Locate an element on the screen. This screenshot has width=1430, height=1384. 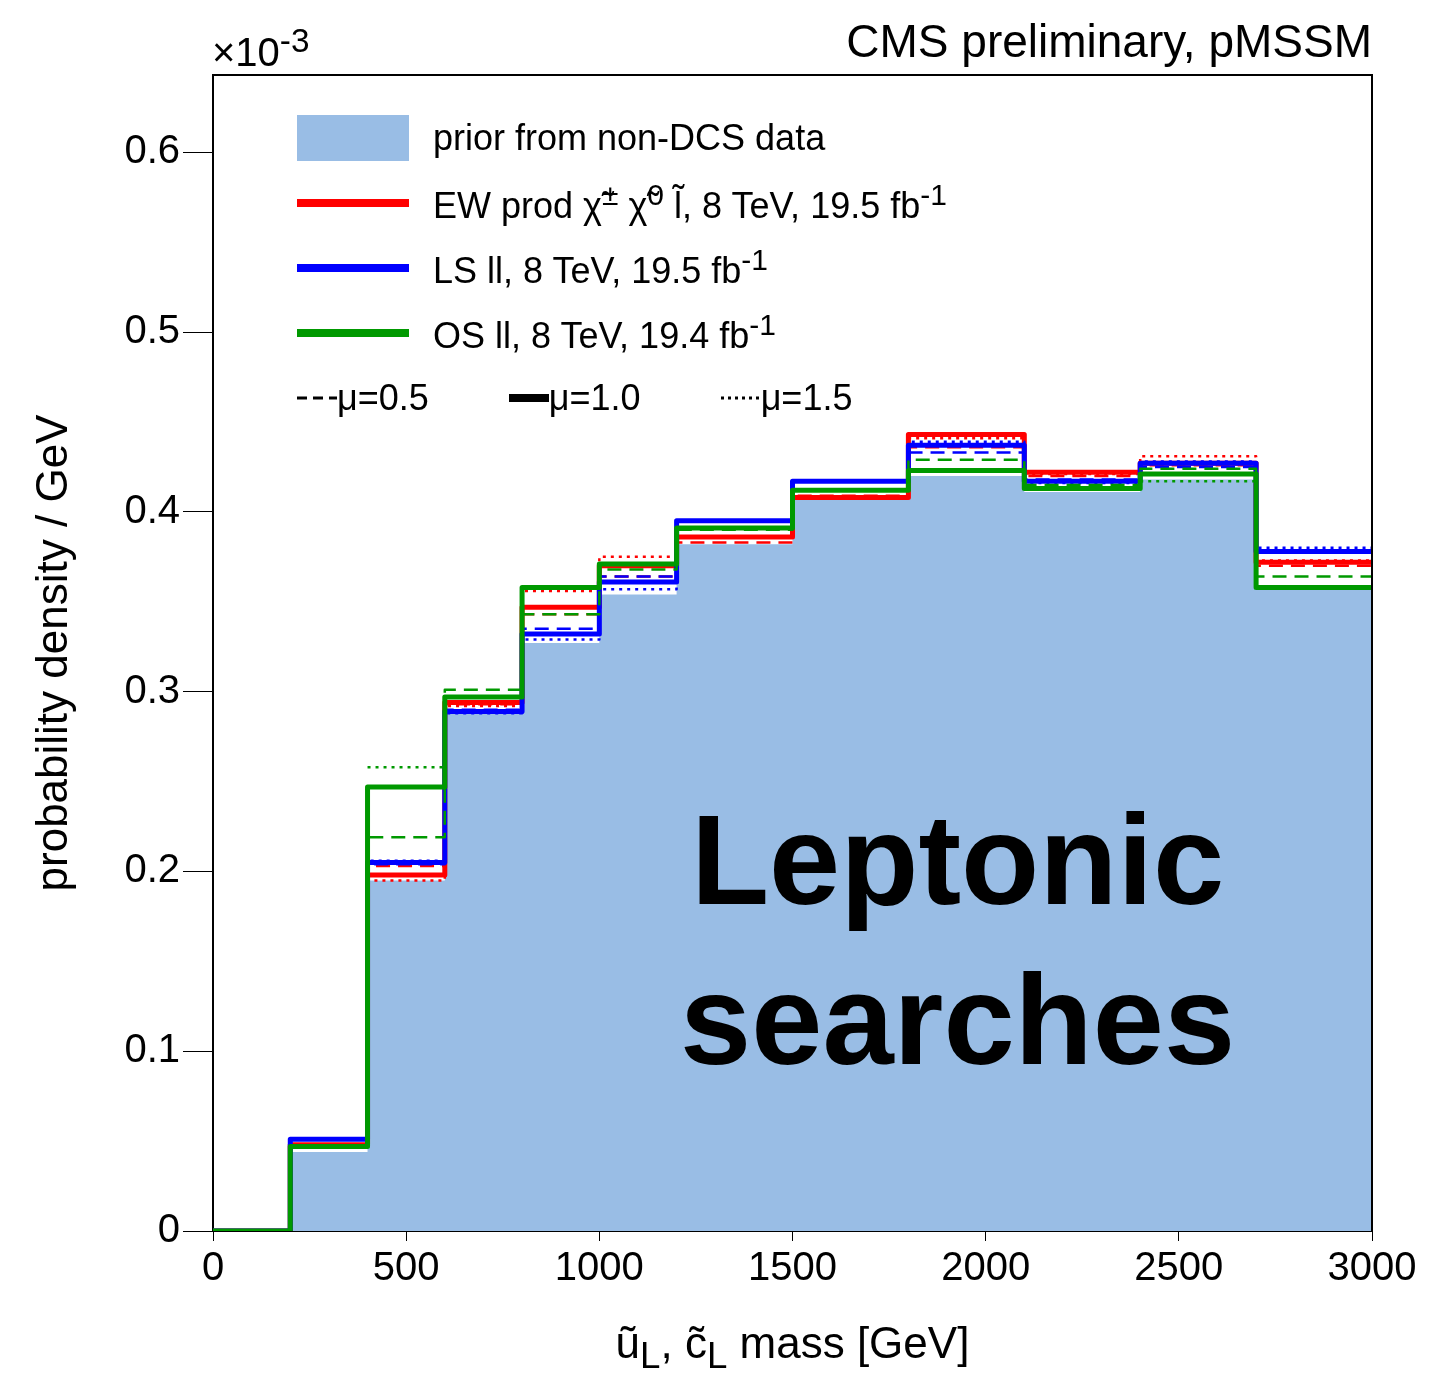
x-tick-label: 2000 is located at coordinates (986, 1266).